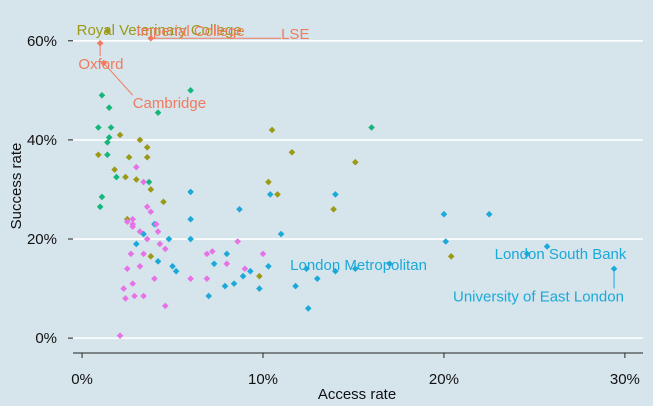 The height and width of the screenshot is (406, 653). What do you see at coordinates (46, 338) in the screenshot?
I see `y-tick-label: 0%` at bounding box center [46, 338].